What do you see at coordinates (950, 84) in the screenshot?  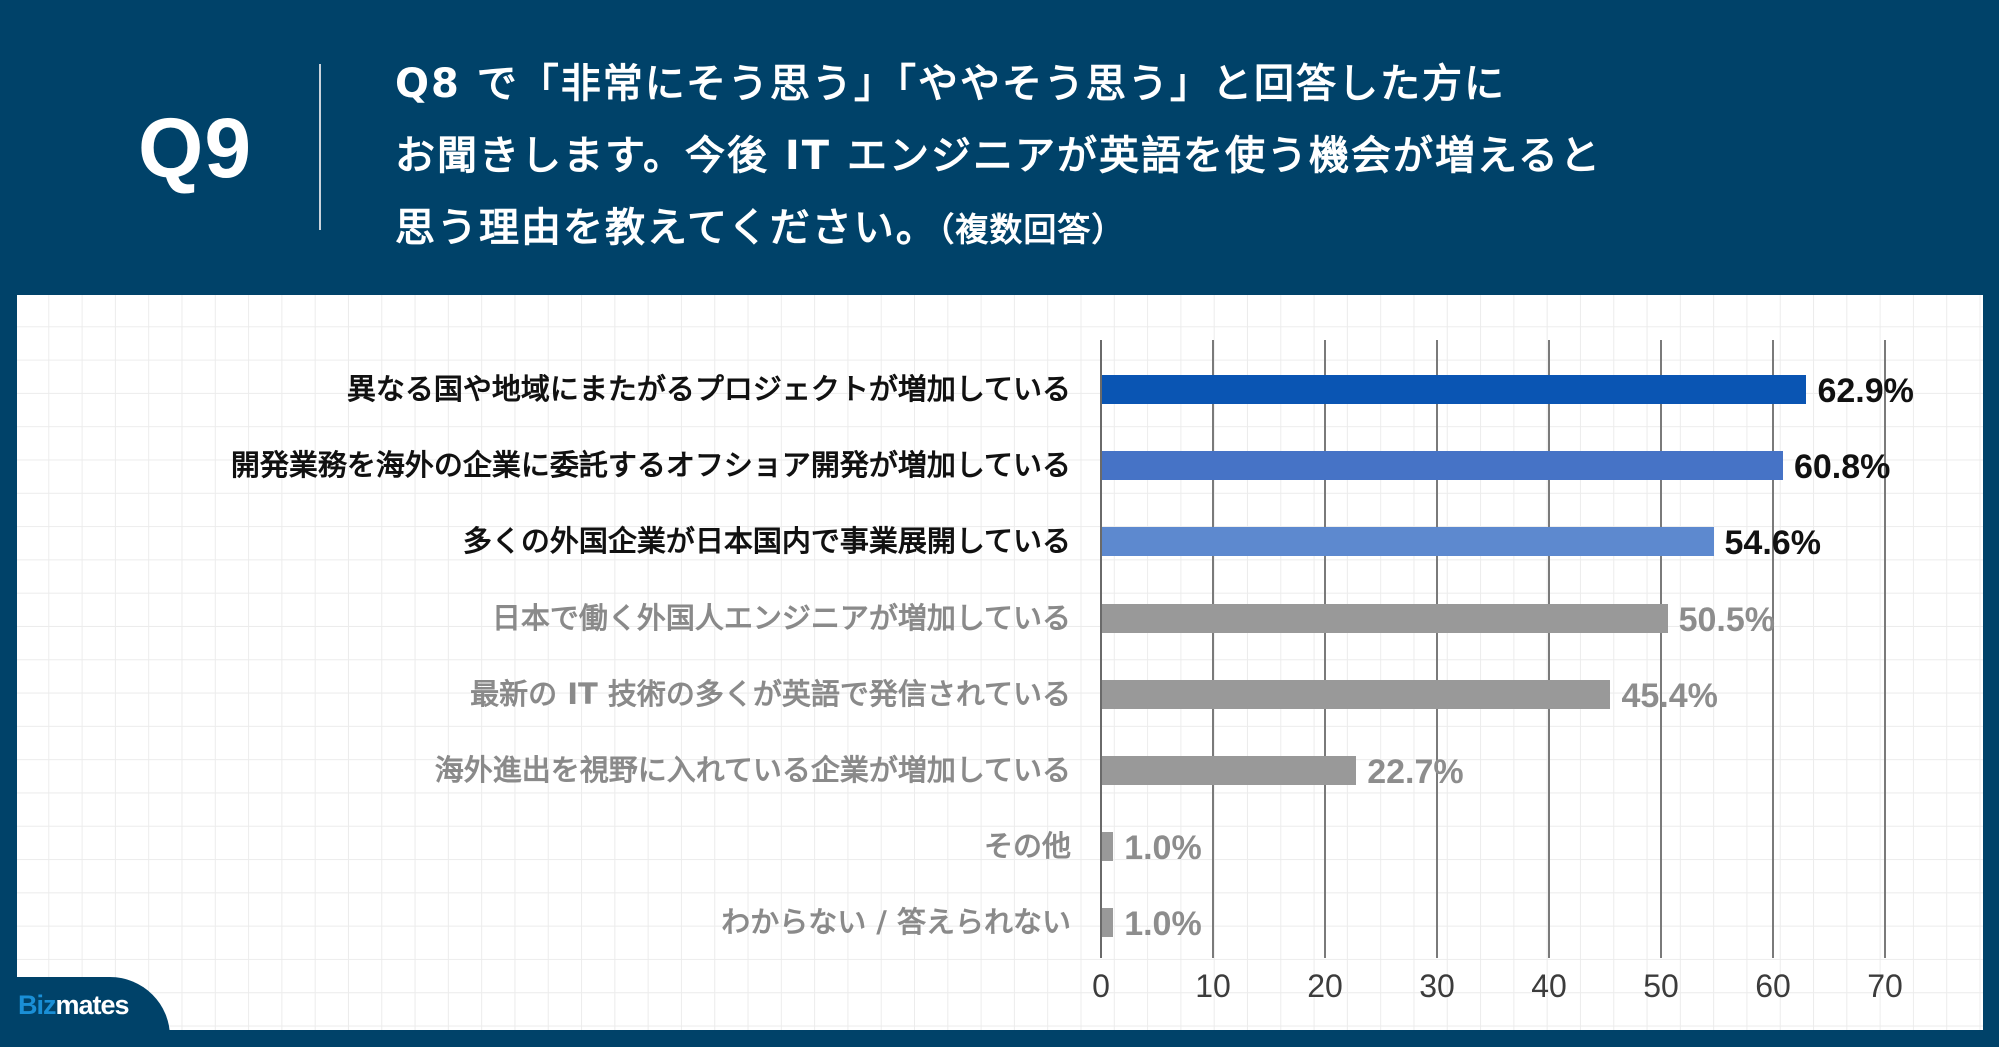 I see `title-line-1: Q8 で「非常にそう思う」「ややそう思う」と回答した方に` at bounding box center [950, 84].